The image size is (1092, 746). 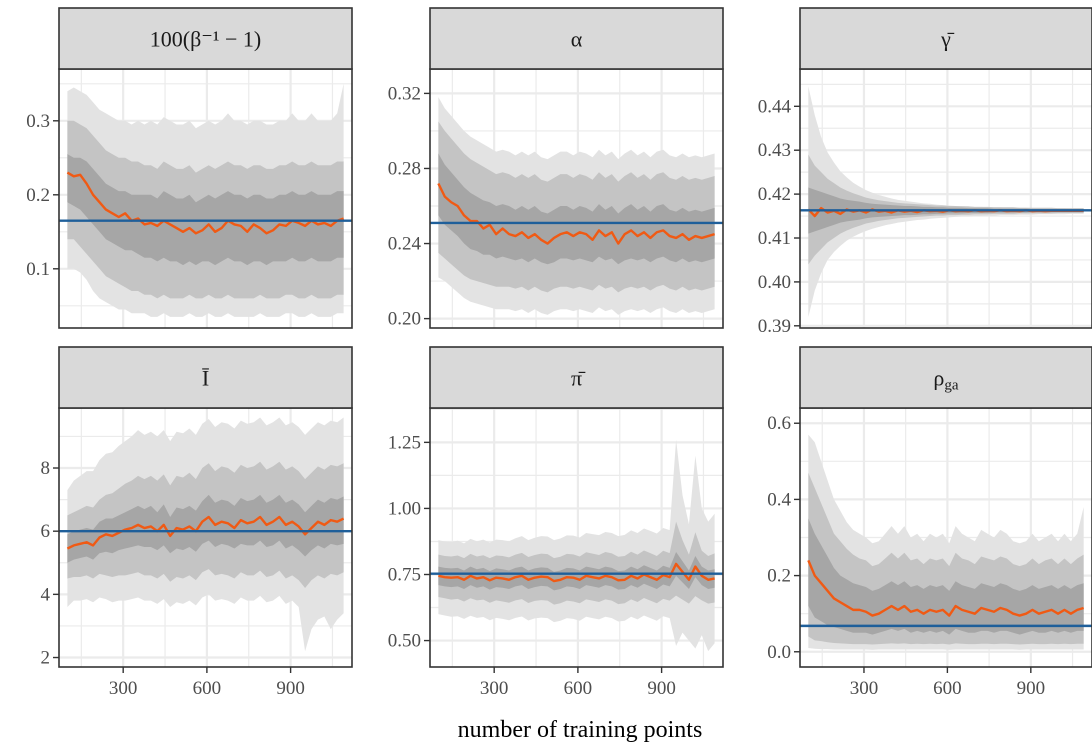 What do you see at coordinates (404, 575) in the screenshot?
I see `y-tick-label: 0.75` at bounding box center [404, 575].